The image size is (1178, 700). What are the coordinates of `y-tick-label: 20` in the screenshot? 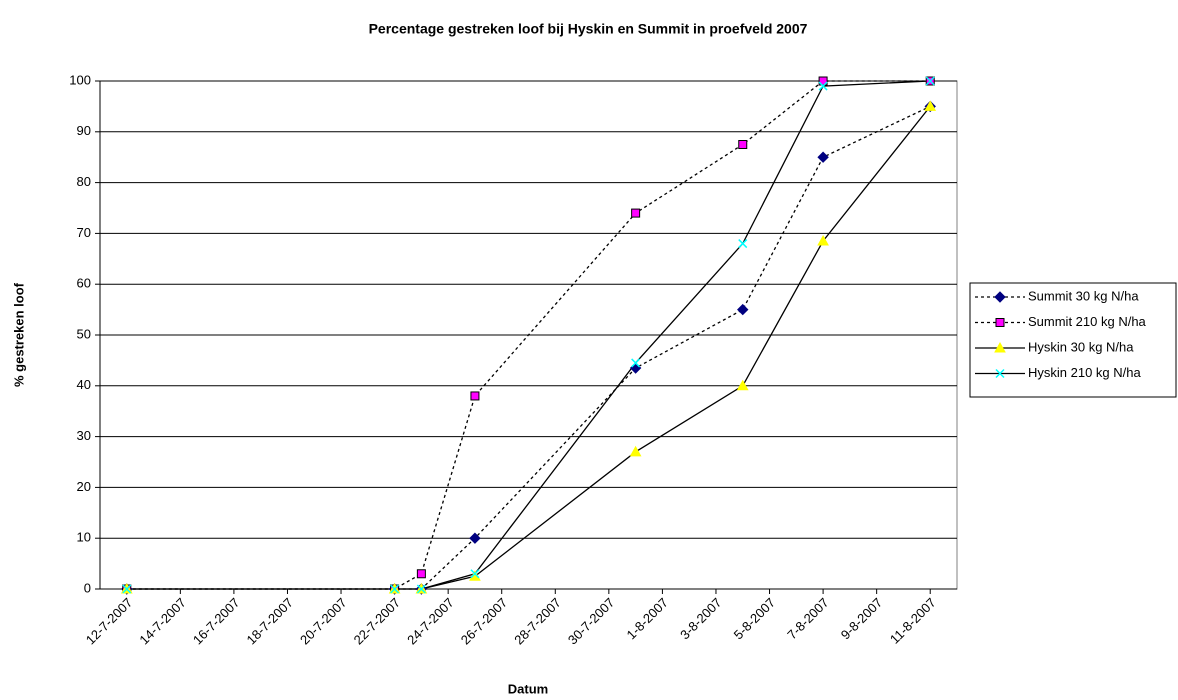 It's located at (84, 486).